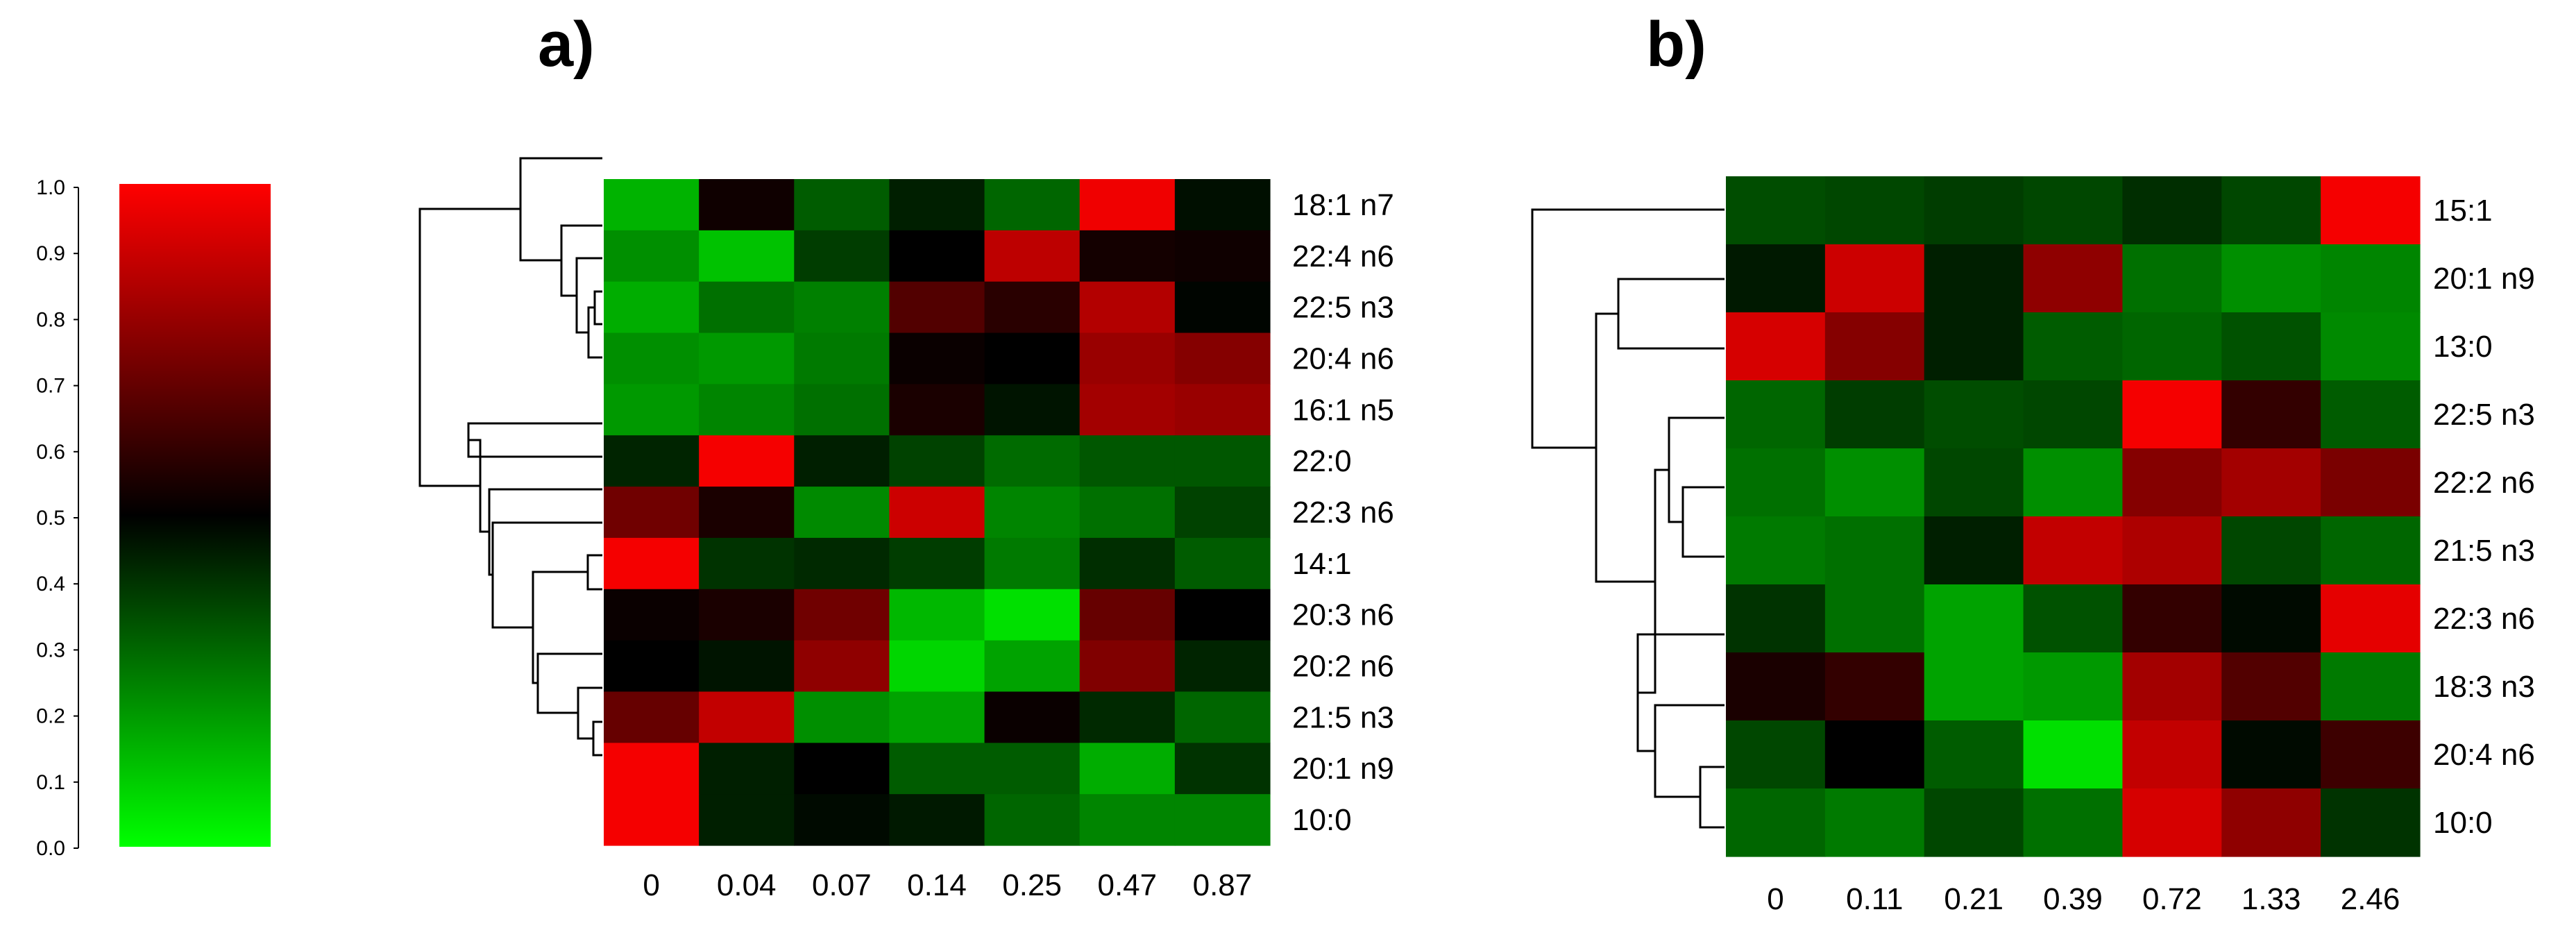 This screenshot has width=2576, height=937. What do you see at coordinates (652, 307) in the screenshot?
I see `heatmap-a-cell-r2-c0` at bounding box center [652, 307].